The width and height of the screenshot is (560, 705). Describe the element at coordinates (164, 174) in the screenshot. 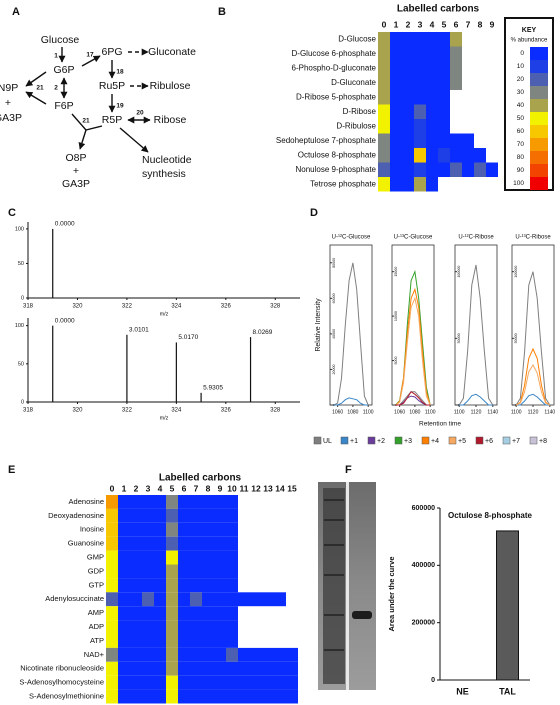

I see `pathway-node: synthesis` at that location.